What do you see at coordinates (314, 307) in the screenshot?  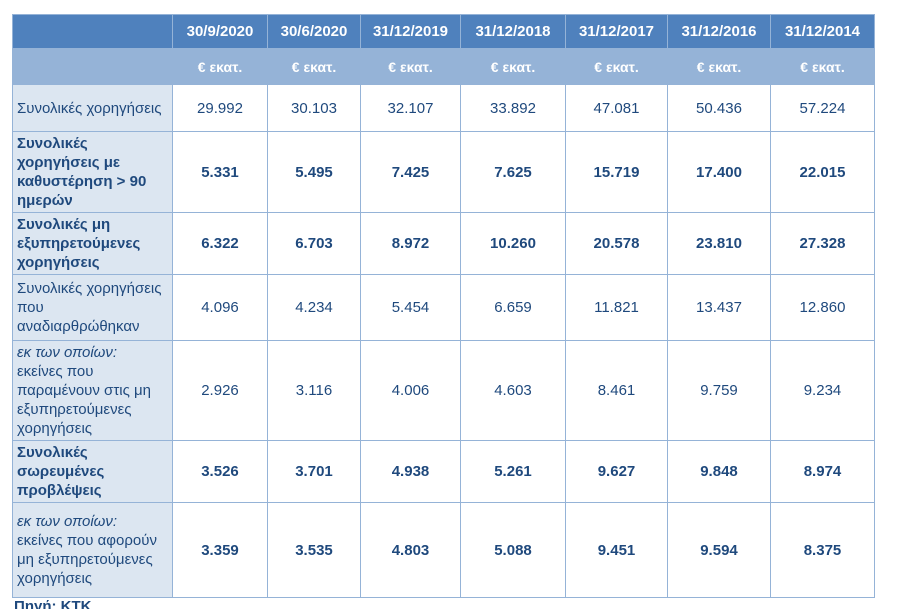 I see `cell-value: 4.234` at bounding box center [314, 307].